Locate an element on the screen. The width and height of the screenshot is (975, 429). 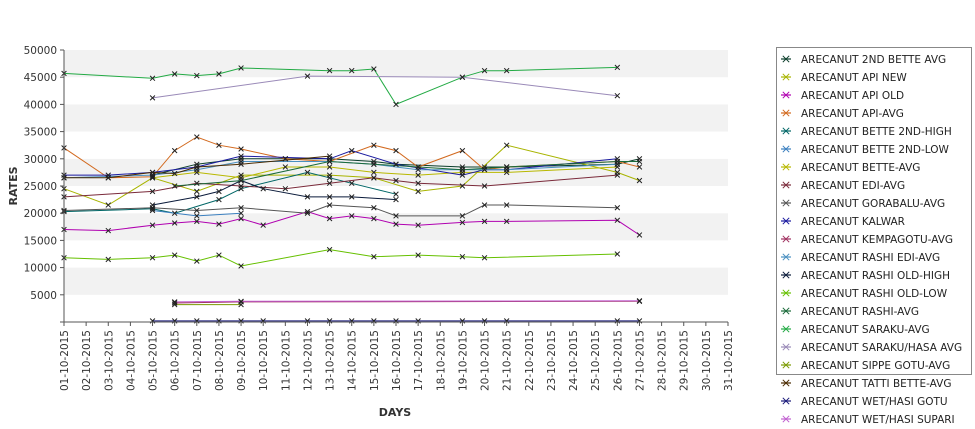
x-tick-label: 16-10-2015 is located at coordinates (397, 360).